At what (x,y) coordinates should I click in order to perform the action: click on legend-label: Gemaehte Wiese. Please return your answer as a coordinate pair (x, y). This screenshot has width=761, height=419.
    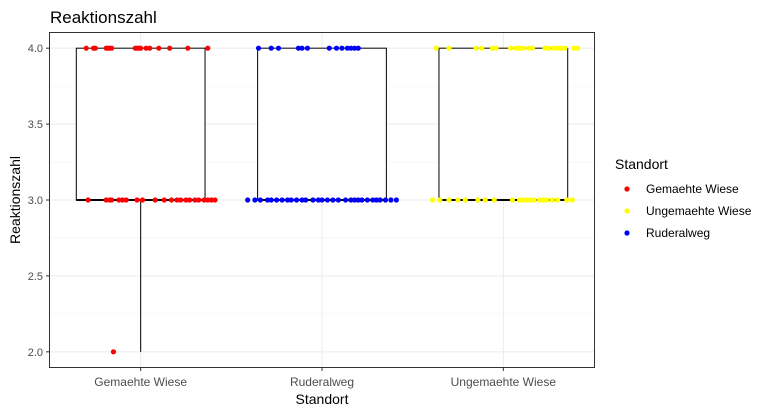
    Looking at the image, I should click on (692, 189).